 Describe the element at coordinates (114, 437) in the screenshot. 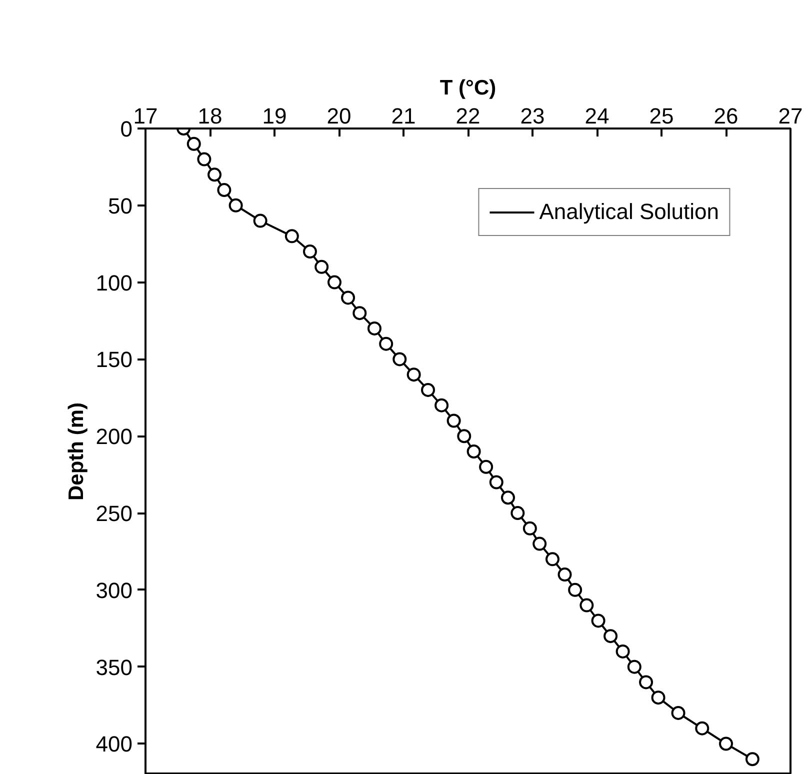

I see `y-tick-label: 200` at that location.